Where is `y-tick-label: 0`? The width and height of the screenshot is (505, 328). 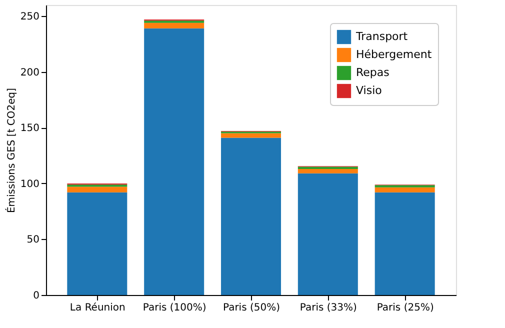 y-tick-label: 0 is located at coordinates (36, 296).